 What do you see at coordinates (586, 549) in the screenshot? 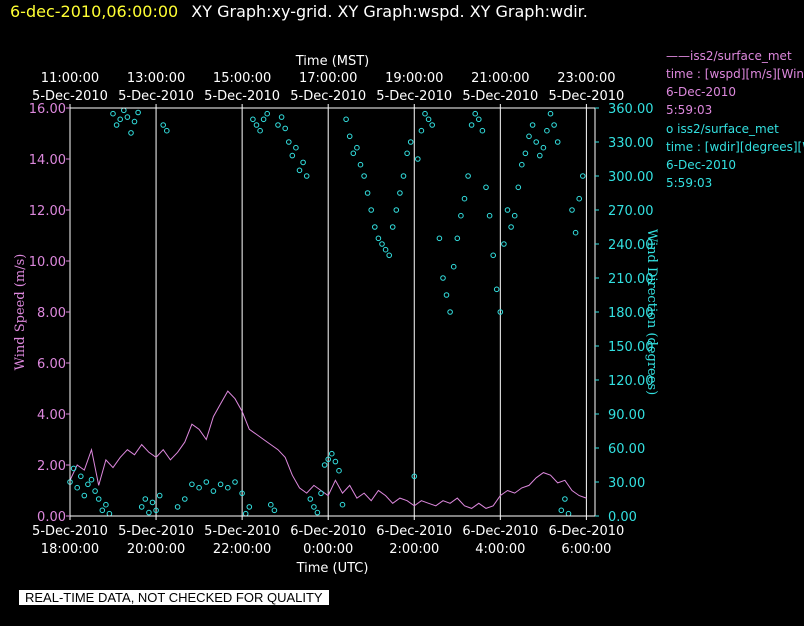
I see `bottom-tick-time: 6:00:00` at bounding box center [586, 549].